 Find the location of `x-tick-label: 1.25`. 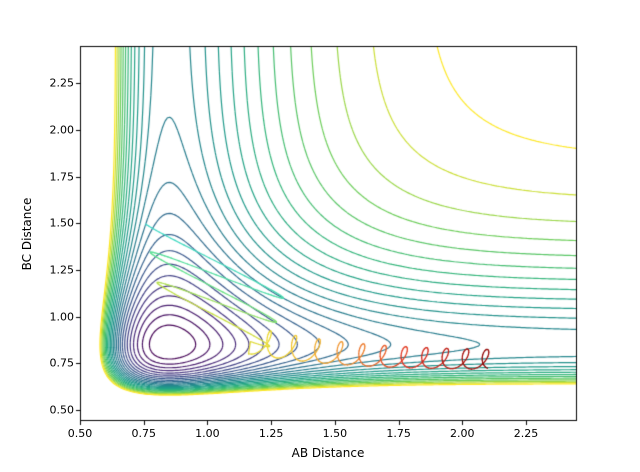

x-tick-label: 1.25 is located at coordinates (271, 433).